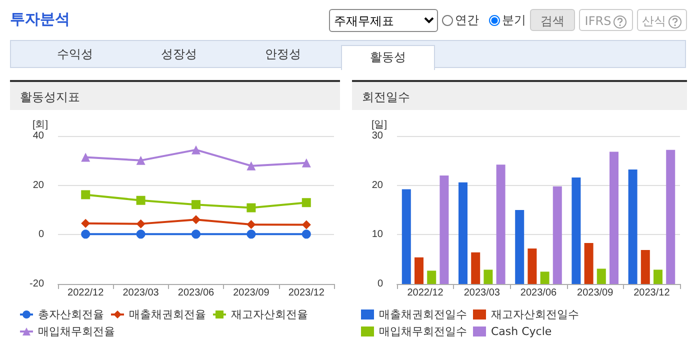  I want to click on y-tick-label: 30, so click(378, 136).